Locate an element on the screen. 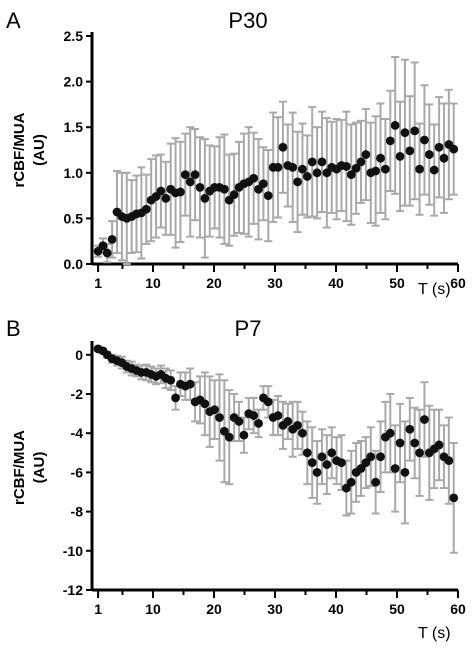 This screenshot has width=474, height=652. y-tick-label: 2.5 is located at coordinates (74, 36).